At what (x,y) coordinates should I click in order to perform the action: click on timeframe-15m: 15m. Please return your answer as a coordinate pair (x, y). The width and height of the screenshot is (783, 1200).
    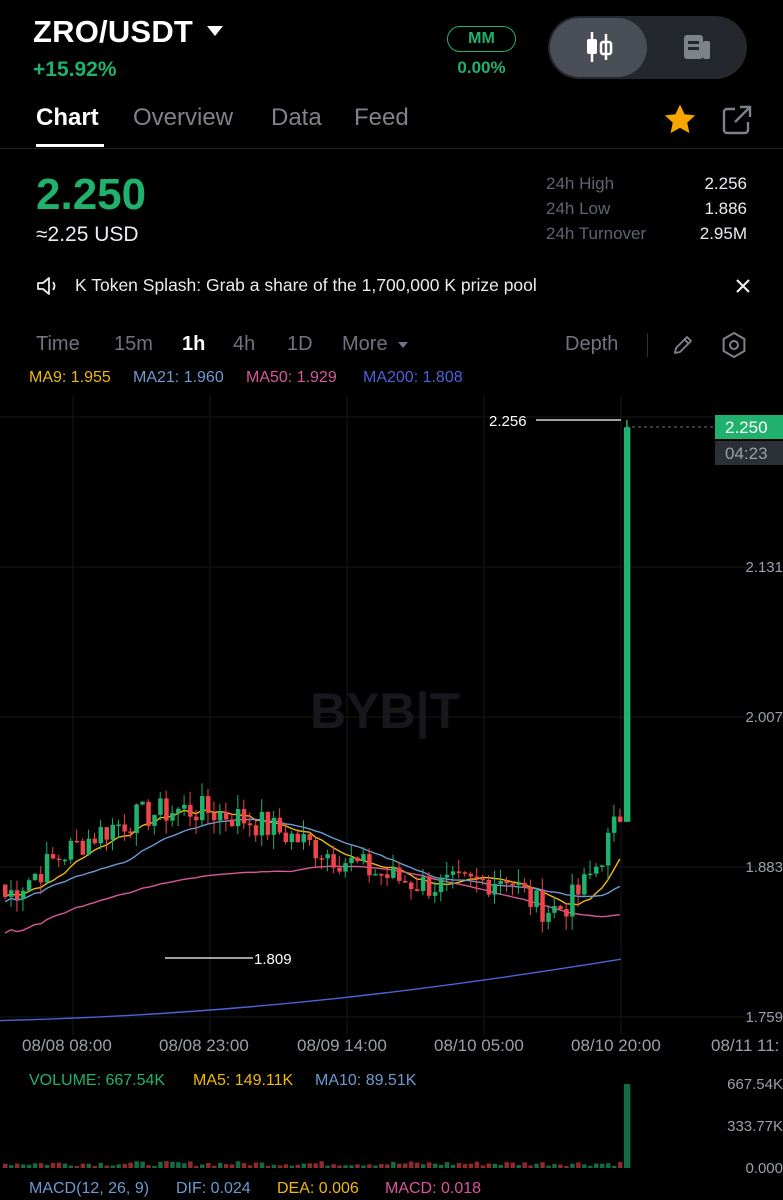
    Looking at the image, I should click on (133, 344).